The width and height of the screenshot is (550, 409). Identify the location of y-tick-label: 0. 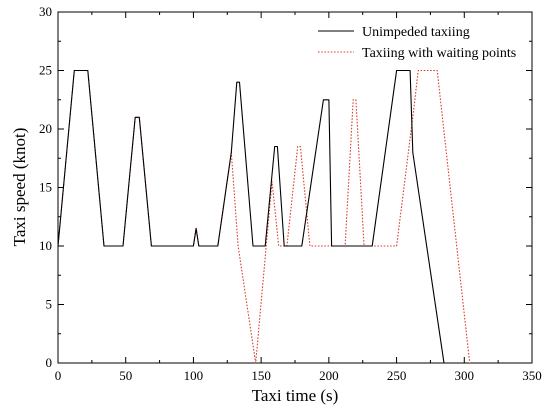
(49, 362).